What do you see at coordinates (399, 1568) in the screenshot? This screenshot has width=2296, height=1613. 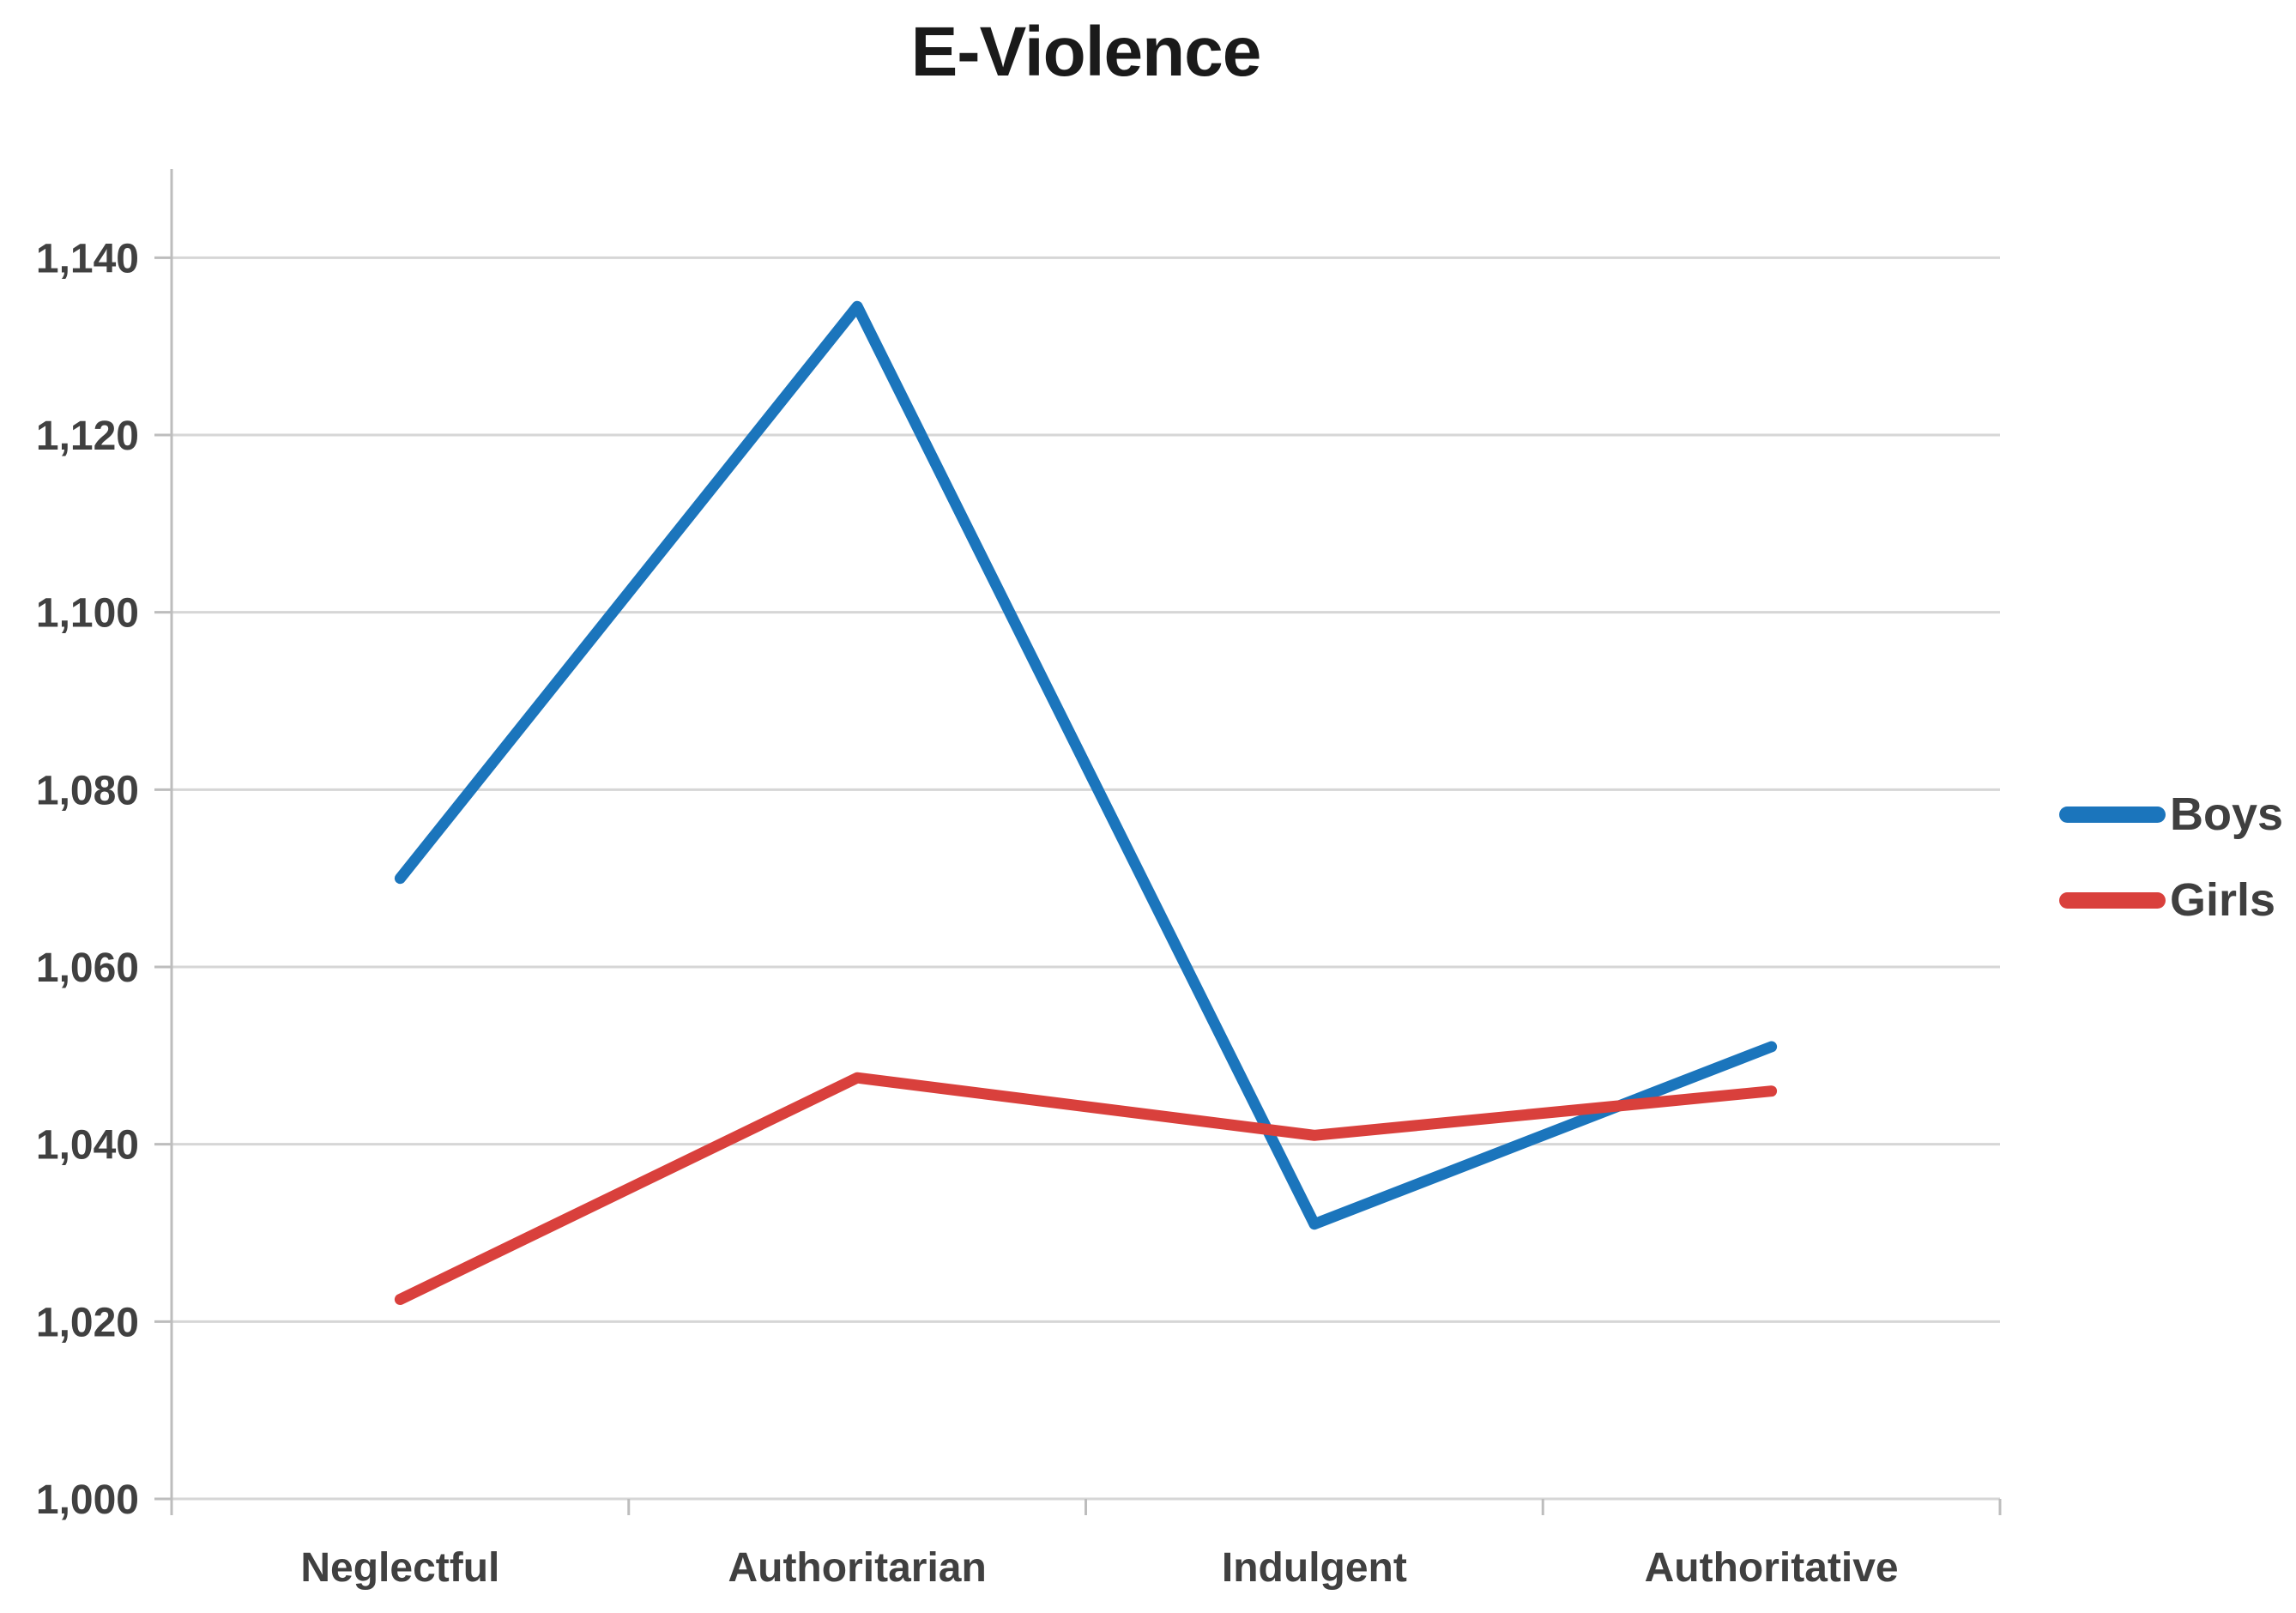 I see `x-axis-label-neglectful: Neglectful` at bounding box center [399, 1568].